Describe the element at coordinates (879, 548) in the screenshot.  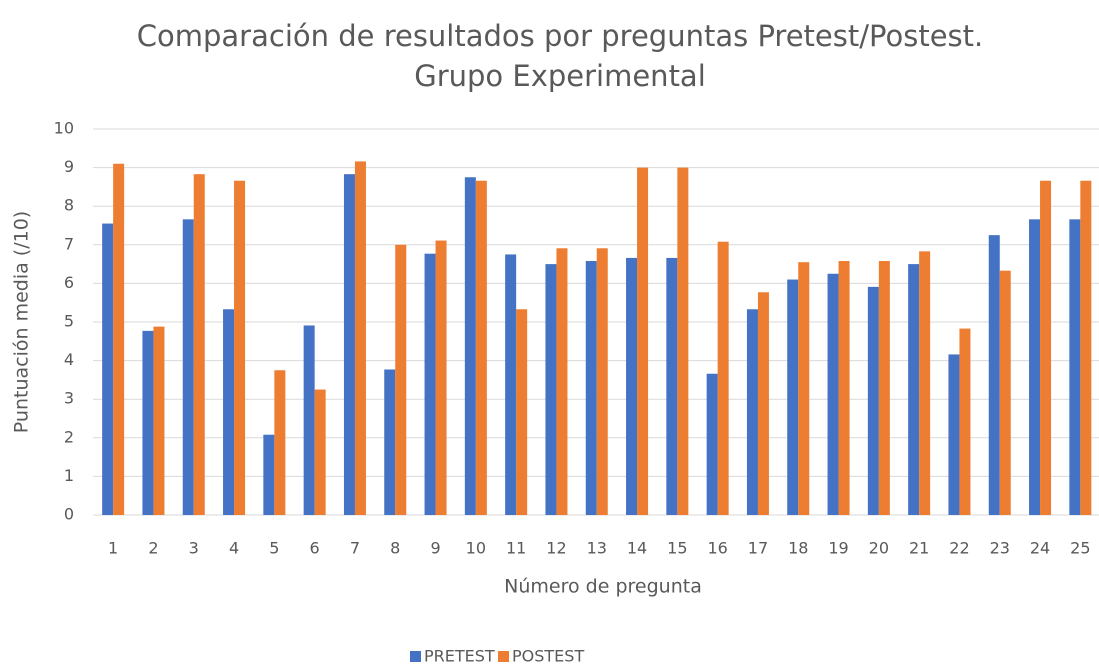
I see `x-tick-label: 20` at that location.